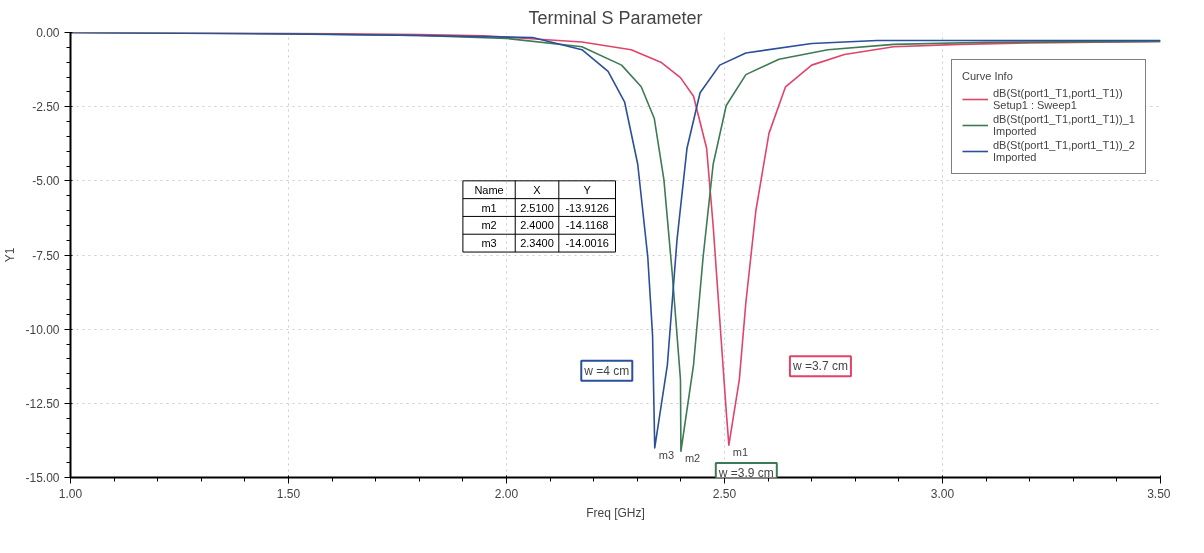  What do you see at coordinates (70, 493) in the screenshot?
I see `x-tick-label: 1.00` at bounding box center [70, 493].